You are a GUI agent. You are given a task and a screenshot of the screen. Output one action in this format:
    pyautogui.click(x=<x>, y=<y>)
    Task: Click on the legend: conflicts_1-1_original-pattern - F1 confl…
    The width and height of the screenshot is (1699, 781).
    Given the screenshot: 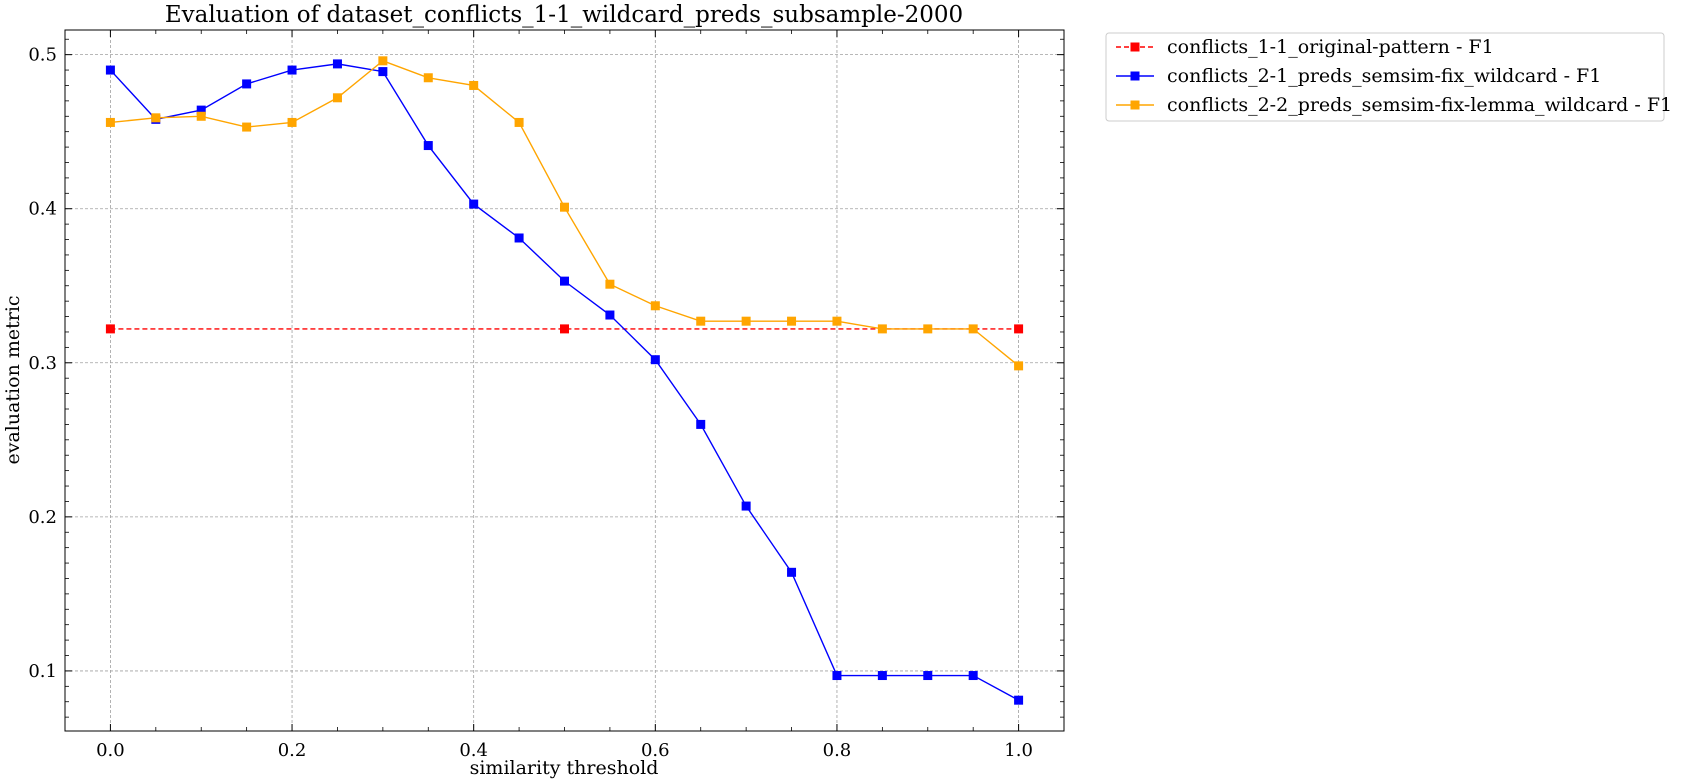 What is the action you would take?
    pyautogui.click(x=1388, y=77)
    